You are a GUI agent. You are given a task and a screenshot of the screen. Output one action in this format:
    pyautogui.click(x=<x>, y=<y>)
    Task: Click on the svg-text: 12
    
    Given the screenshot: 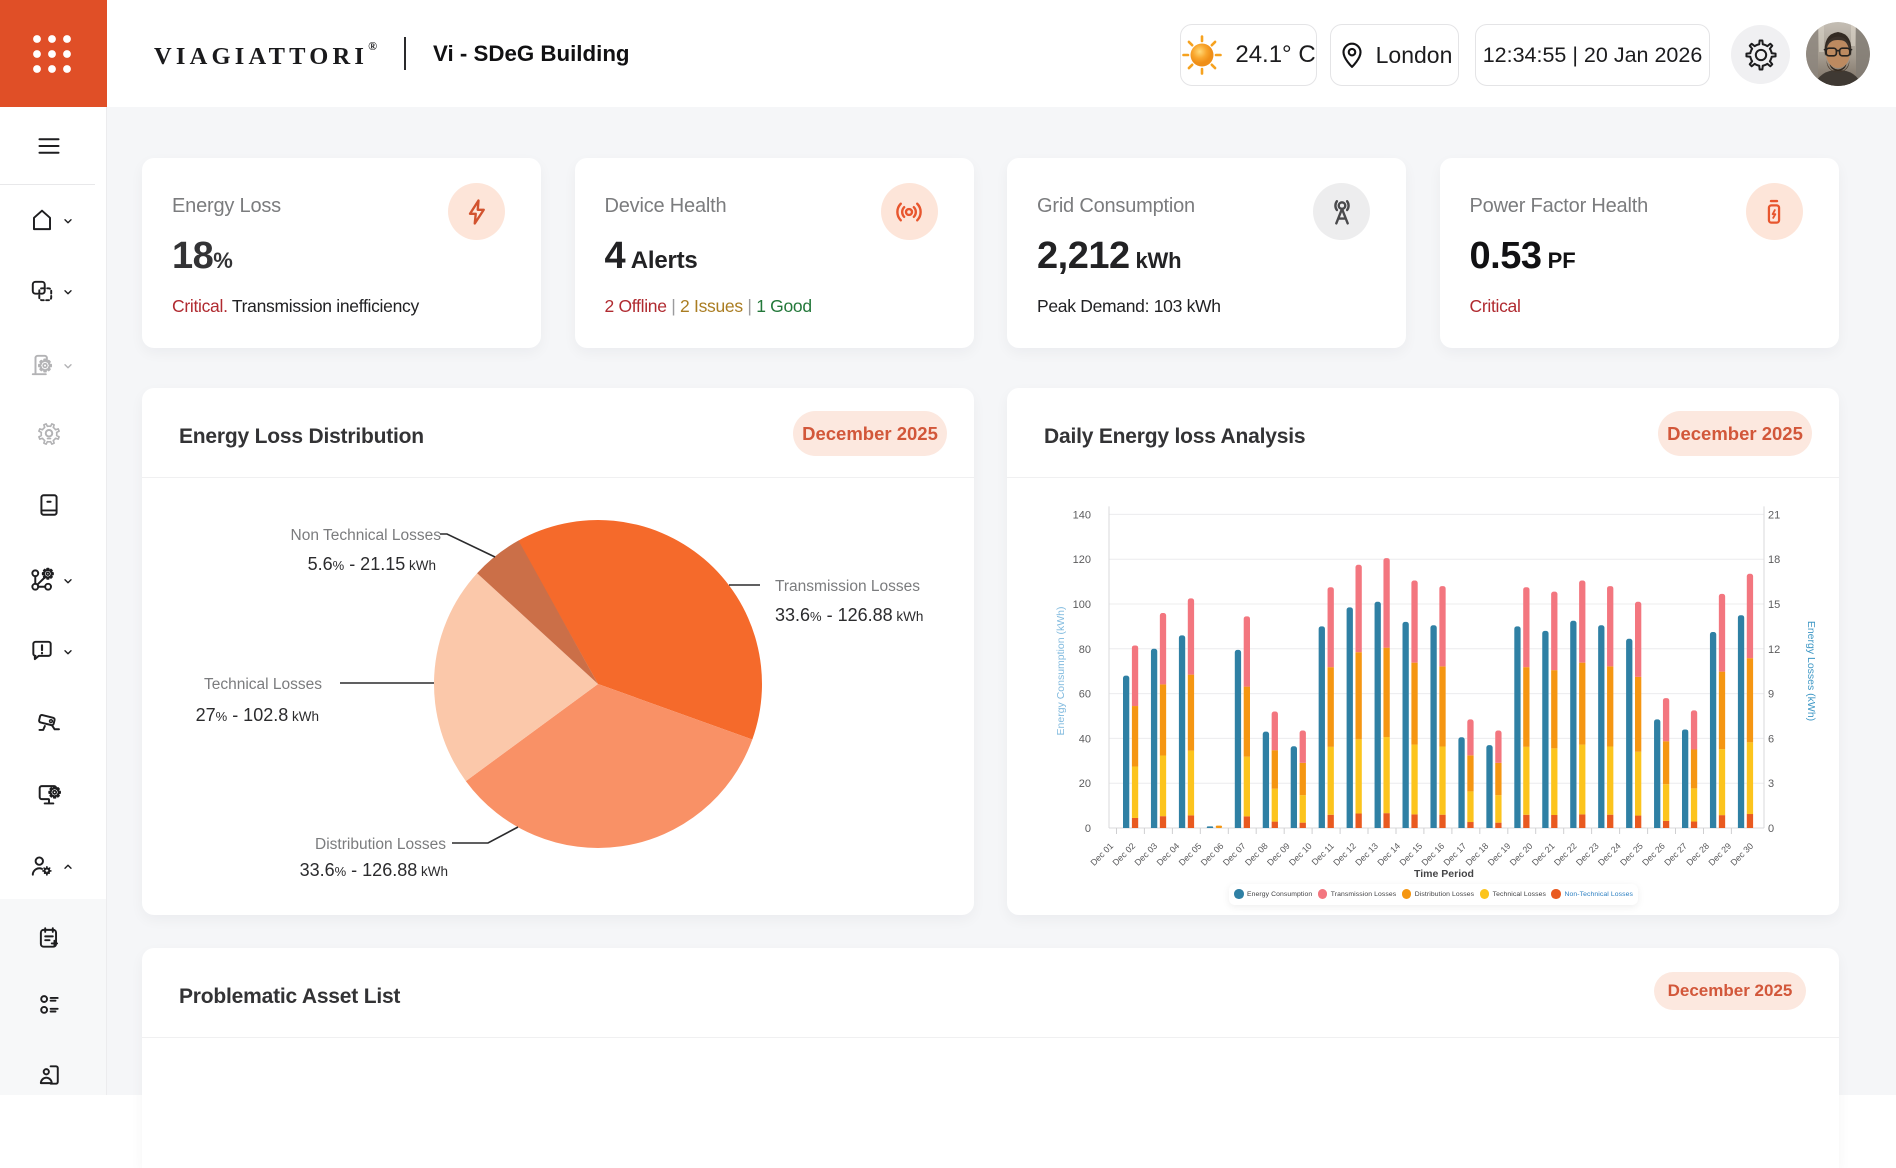 What is the action you would take?
    pyautogui.click(x=1774, y=650)
    